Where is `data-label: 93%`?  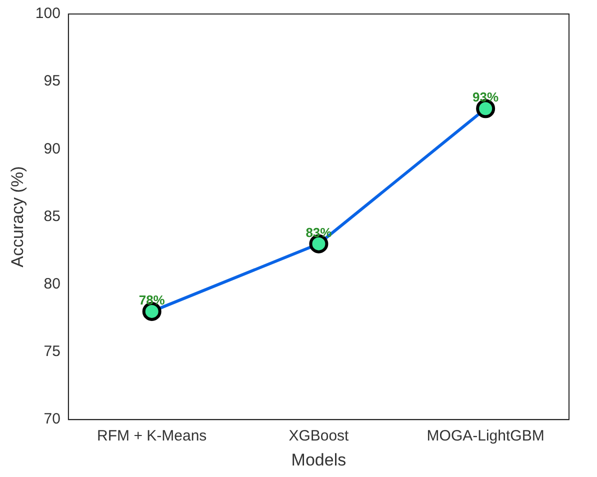 data-label: 93% is located at coordinates (486, 97).